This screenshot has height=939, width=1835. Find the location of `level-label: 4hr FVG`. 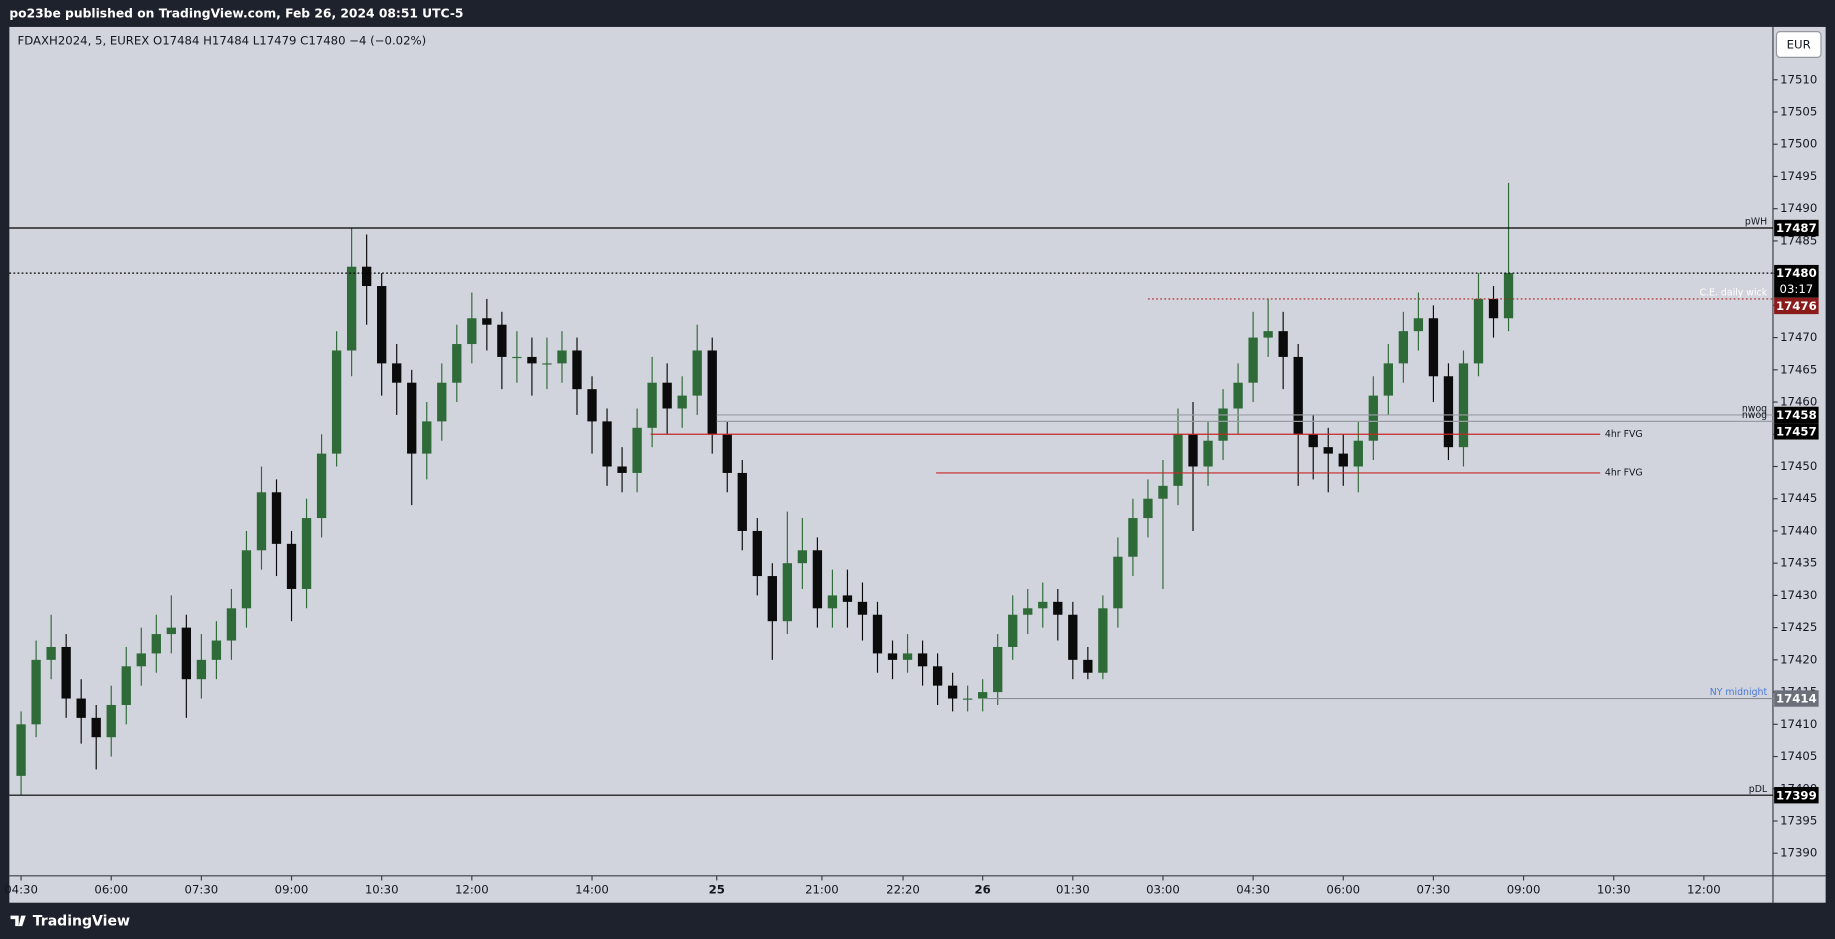

level-label: 4hr FVG is located at coordinates (1624, 472).